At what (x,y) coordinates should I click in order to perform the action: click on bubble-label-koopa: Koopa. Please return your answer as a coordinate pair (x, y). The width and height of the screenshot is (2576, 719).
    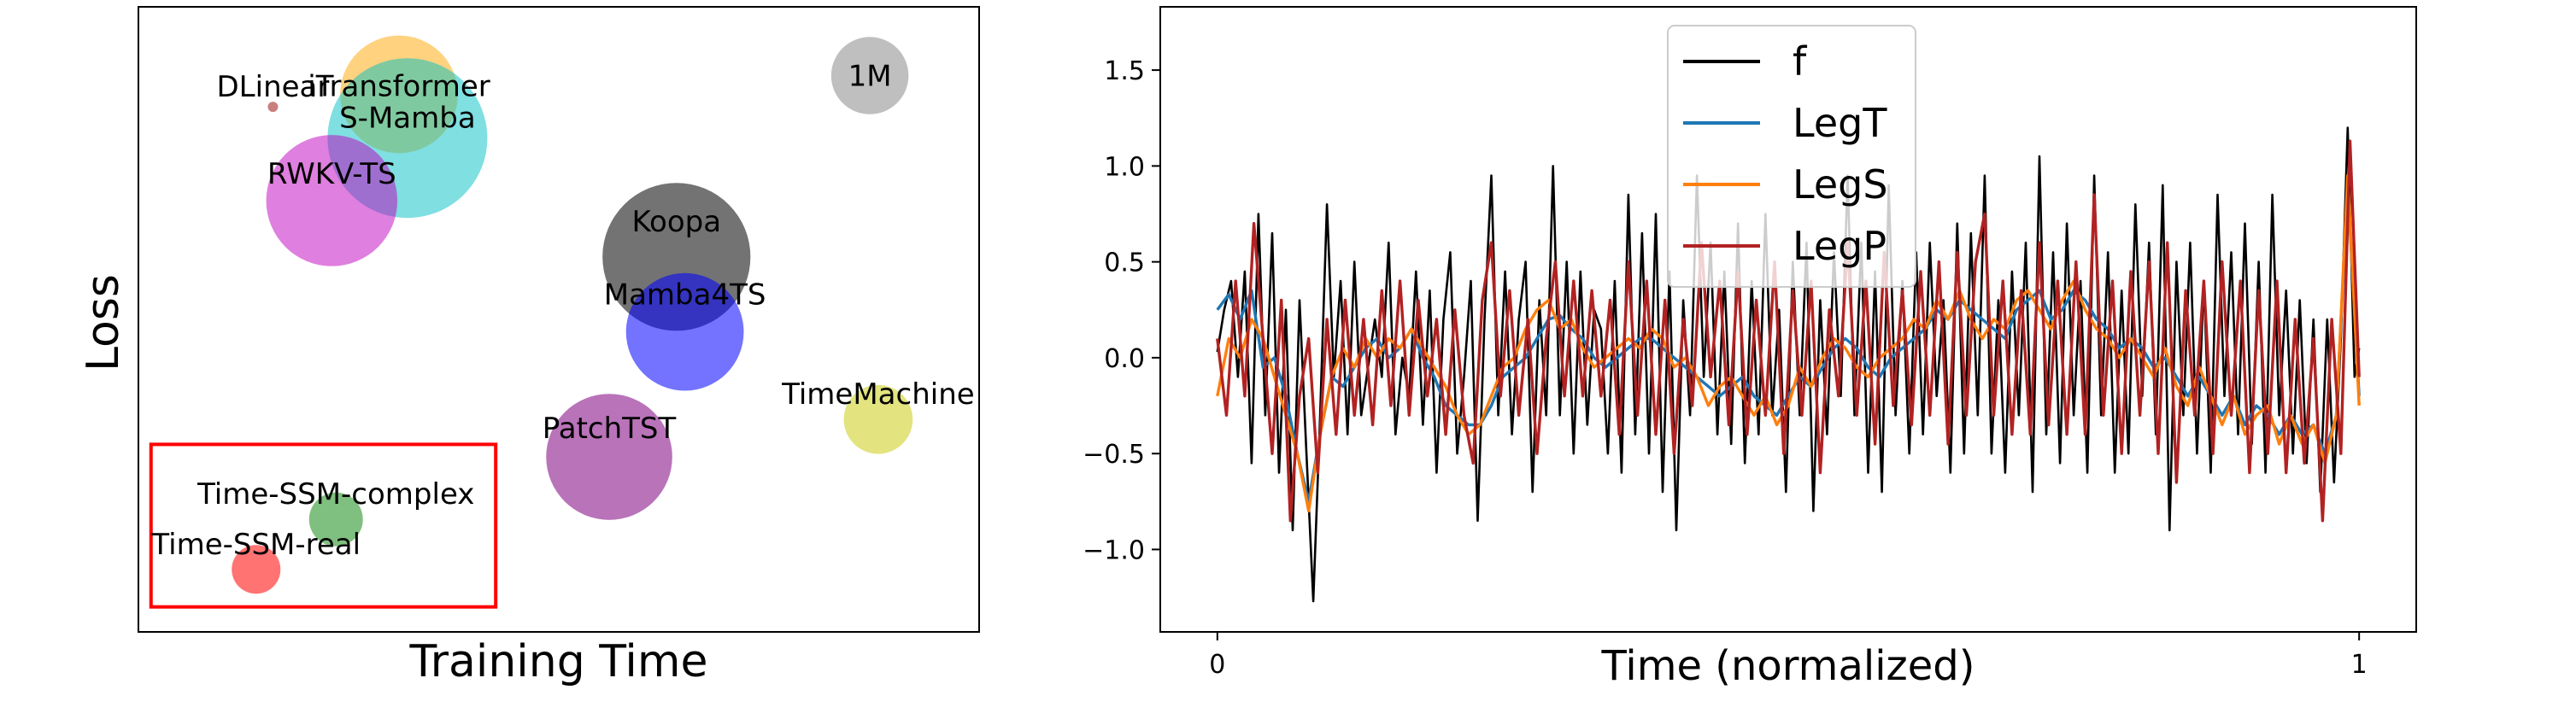
    Looking at the image, I should click on (676, 222).